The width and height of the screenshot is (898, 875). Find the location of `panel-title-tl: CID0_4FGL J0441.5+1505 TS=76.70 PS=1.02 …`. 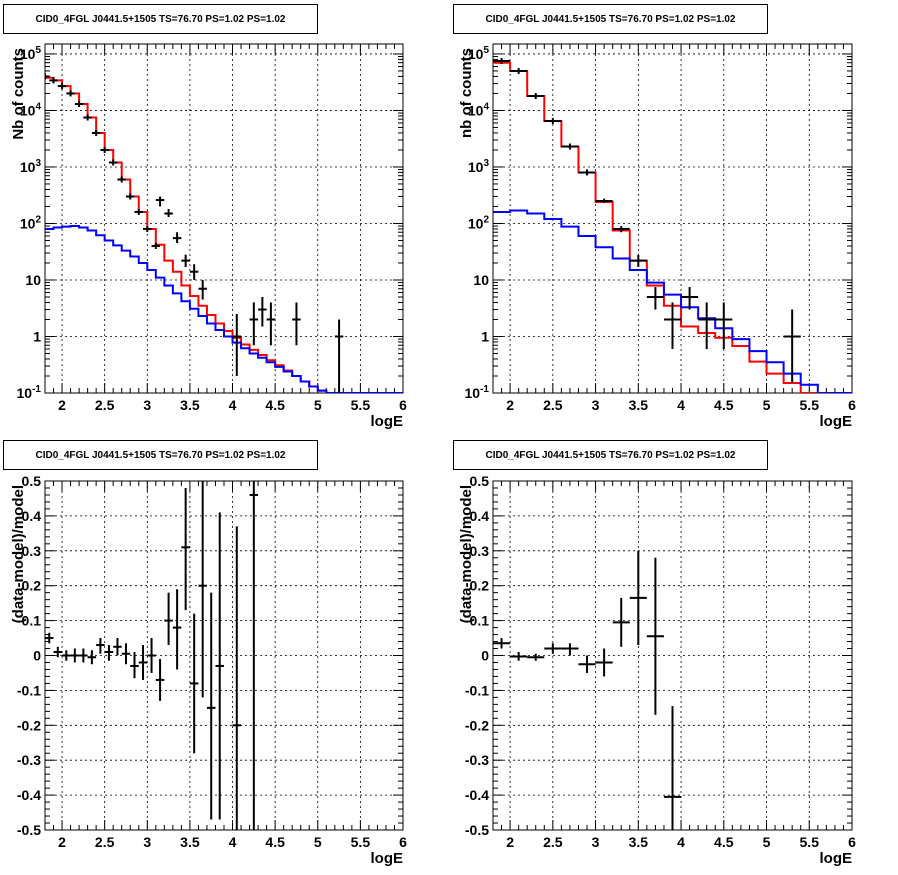

panel-title-tl: CID0_4FGL J0441.5+1505 TS=76.70 PS=1.02 … is located at coordinates (160, 19).